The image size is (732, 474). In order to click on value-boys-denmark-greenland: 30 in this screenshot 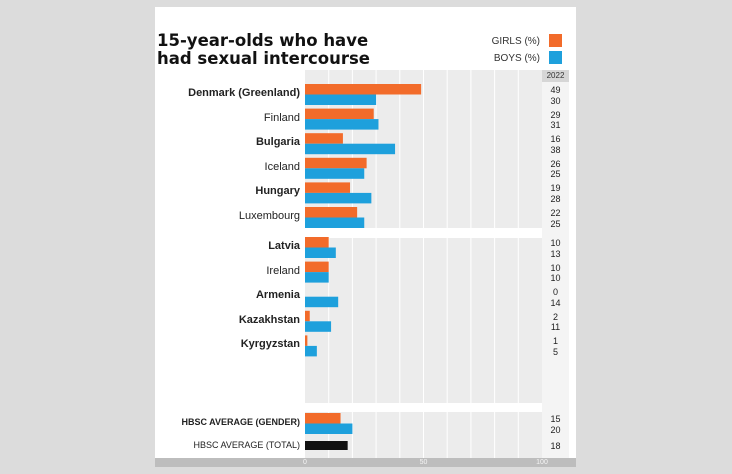, I will do `click(555, 100)`.